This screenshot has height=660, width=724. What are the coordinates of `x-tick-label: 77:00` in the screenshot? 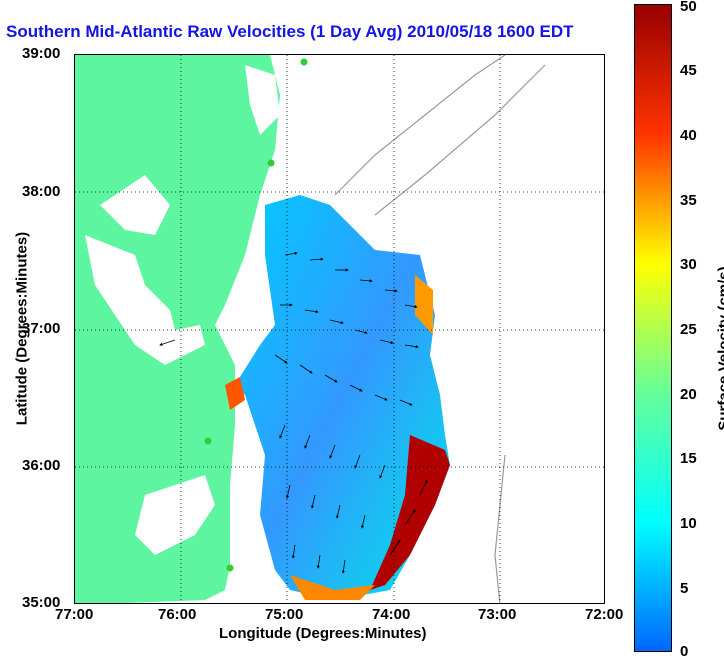 It's located at (74, 614).